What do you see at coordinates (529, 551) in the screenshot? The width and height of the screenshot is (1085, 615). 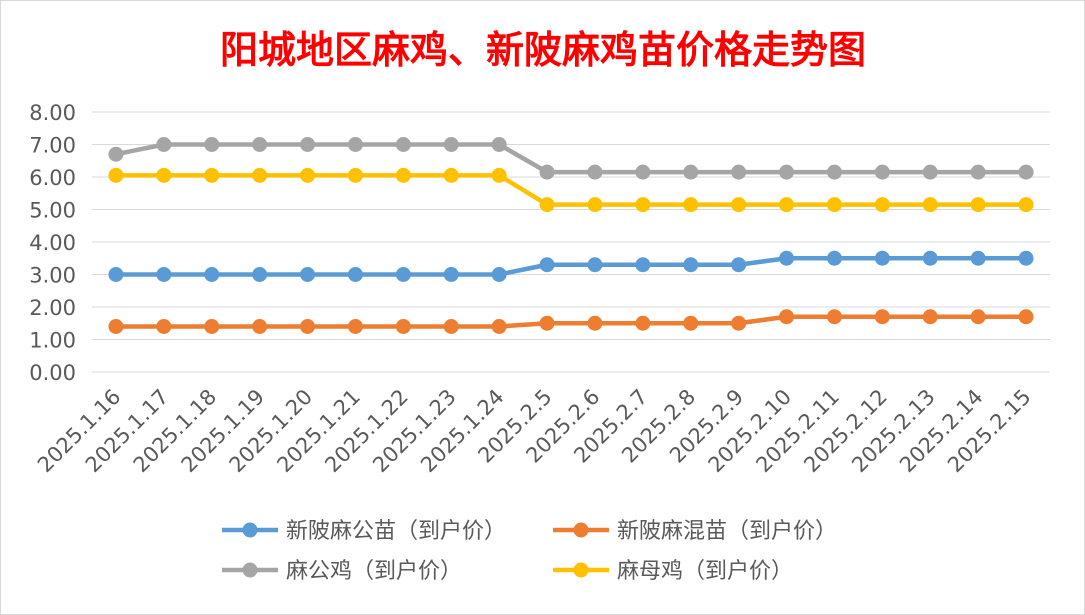 I see `legend: 新陂麻公苗（到户价） 新陂麻混苗（到户价） 麻公鸡（到户价） 麻母鸡（到户价）` at bounding box center [529, 551].